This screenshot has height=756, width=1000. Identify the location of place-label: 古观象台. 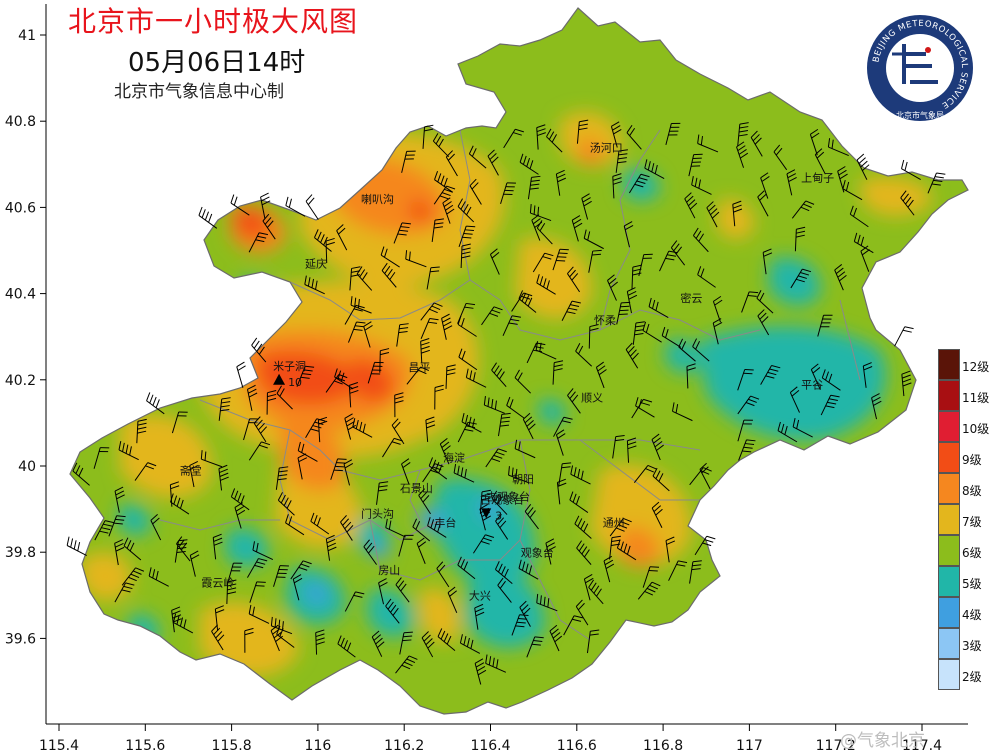
(508, 496).